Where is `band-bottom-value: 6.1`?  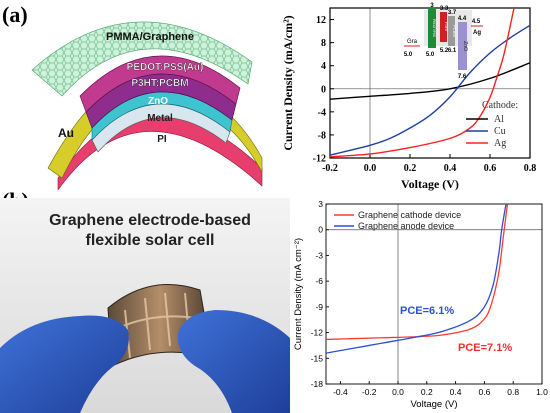
band-bottom-value: 6.1 is located at coordinates (452, 51).